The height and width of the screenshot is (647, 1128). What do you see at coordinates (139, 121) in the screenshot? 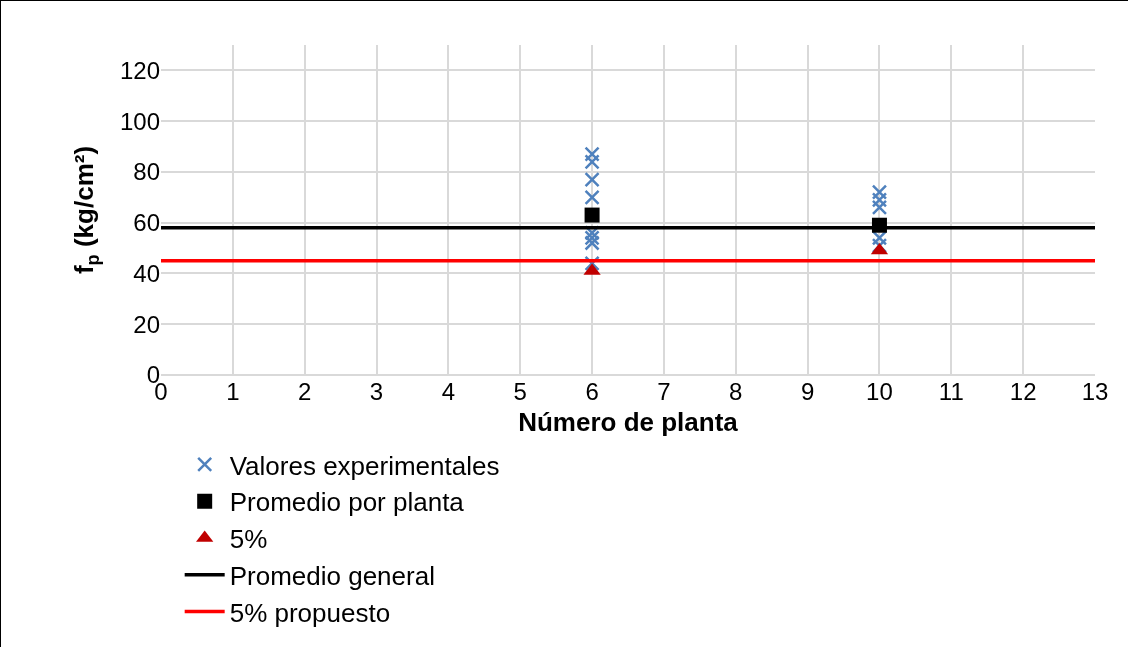
I see `y-tick-label: 100` at bounding box center [139, 121].